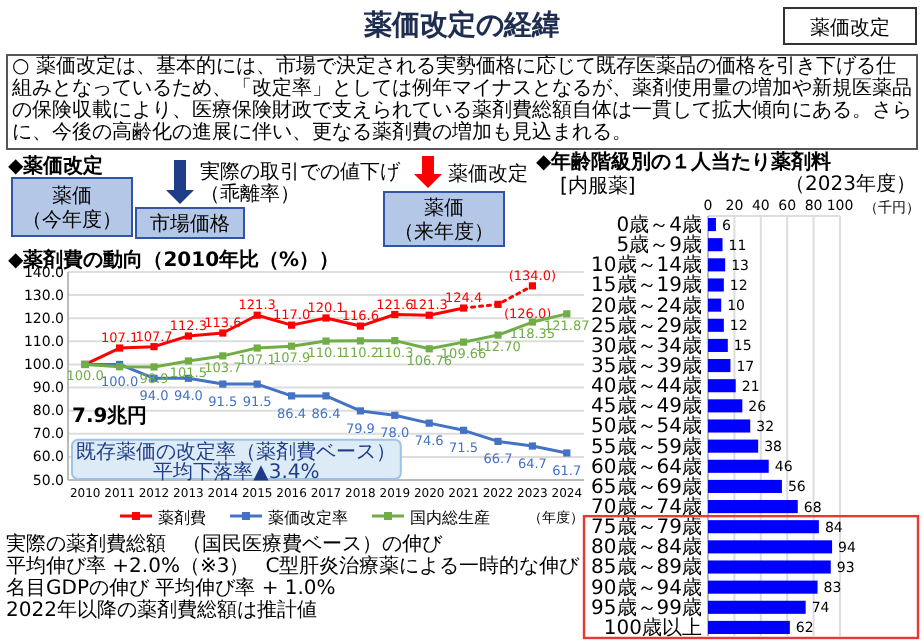  Describe the element at coordinates (684, 162) in the screenshot. I see `chart-title: ◆年齢階級別の１人当たり薬剤料` at that location.